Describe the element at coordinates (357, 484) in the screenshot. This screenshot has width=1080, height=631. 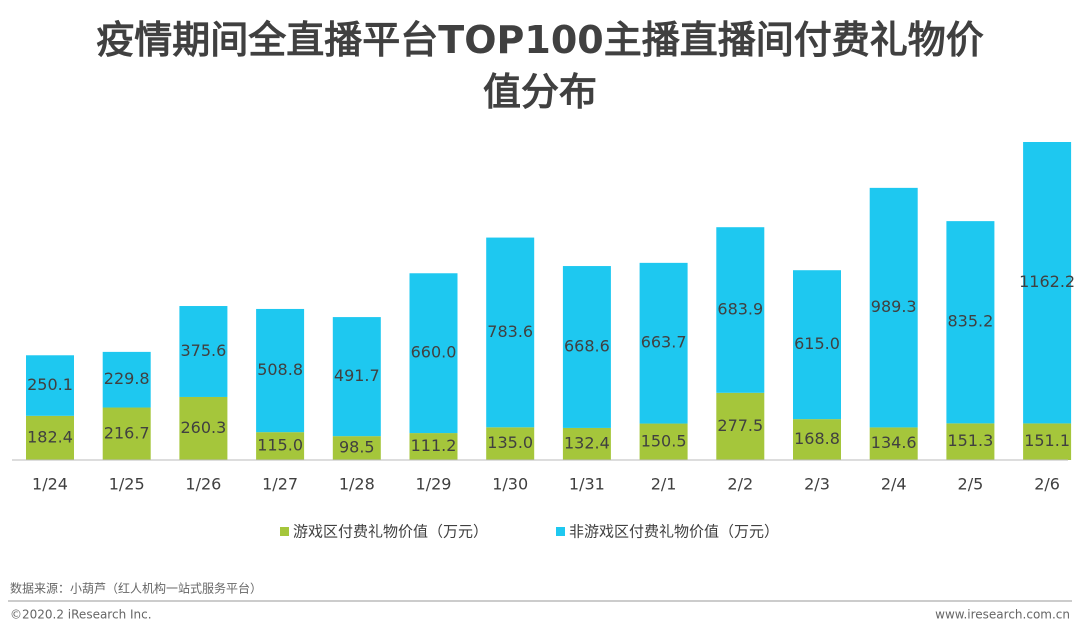
I see `x-tick-label: 1/28` at that location.